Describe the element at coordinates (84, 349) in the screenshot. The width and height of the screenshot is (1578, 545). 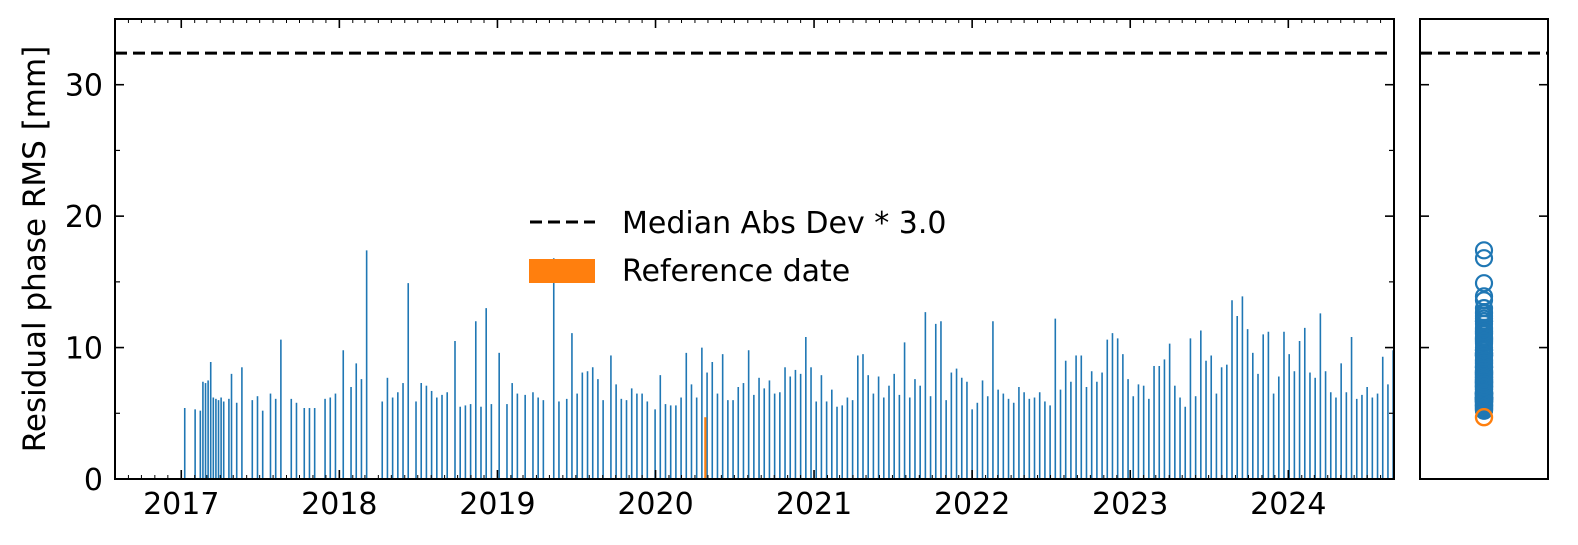
I see `y-tick-label: 10` at that location.